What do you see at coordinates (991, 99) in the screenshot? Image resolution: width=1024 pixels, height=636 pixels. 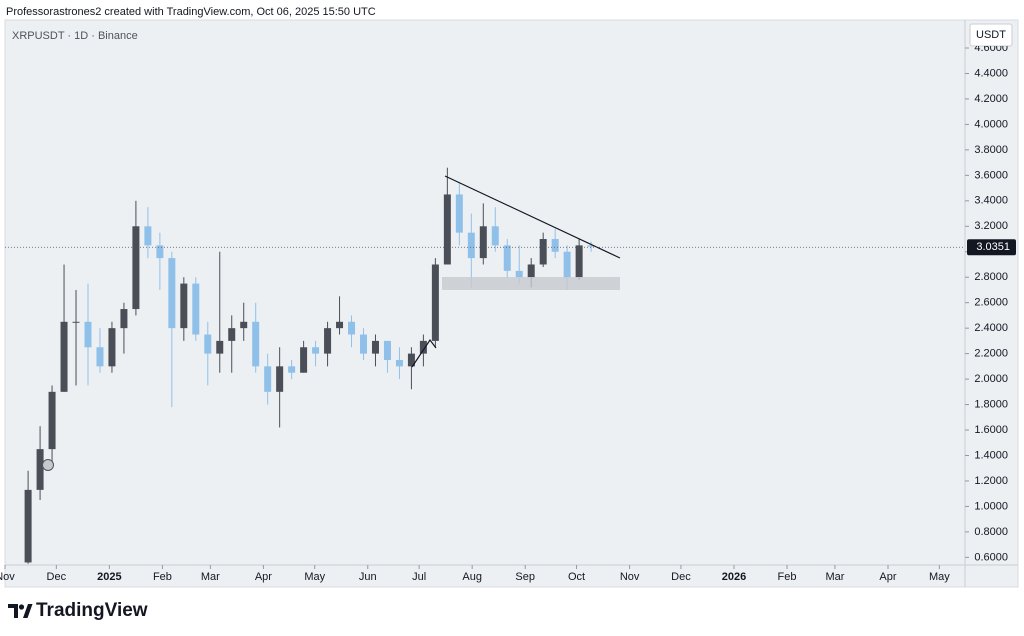 I see `y-tick-label: 4.2000` at bounding box center [991, 99].